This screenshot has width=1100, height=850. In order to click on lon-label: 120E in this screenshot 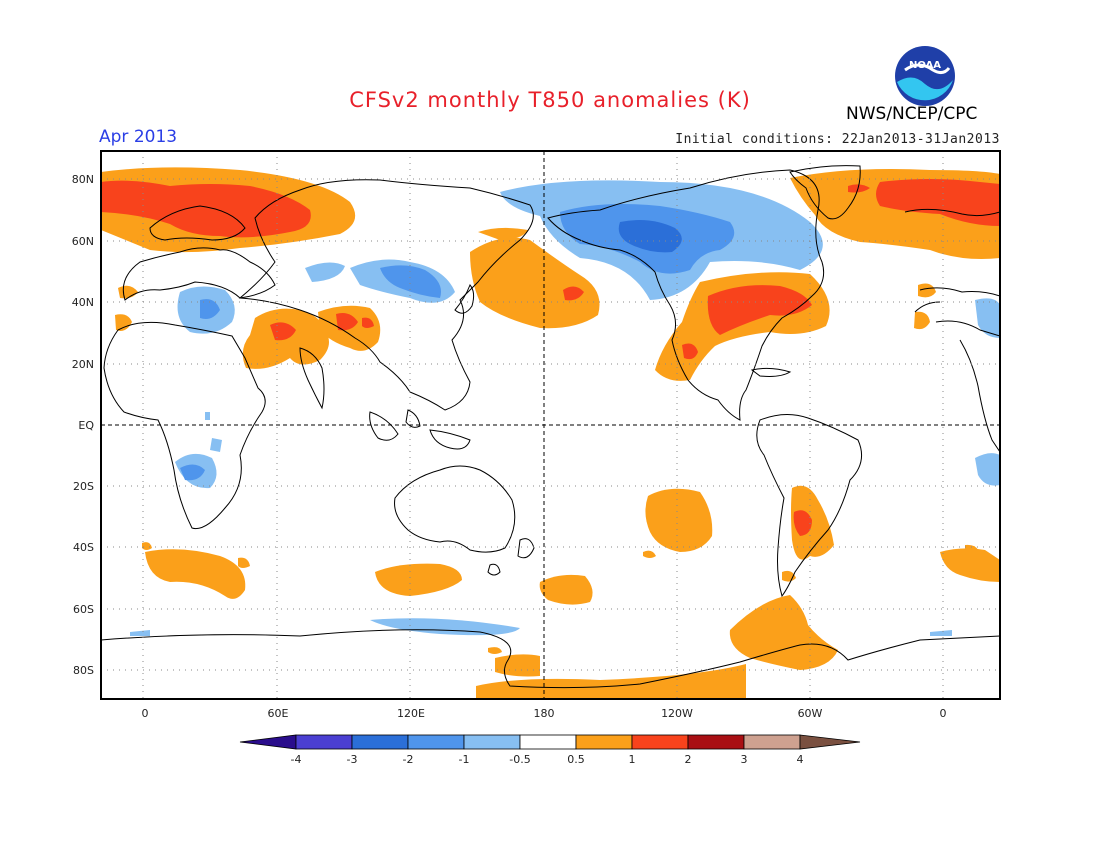, I will do `click(411, 713)`.